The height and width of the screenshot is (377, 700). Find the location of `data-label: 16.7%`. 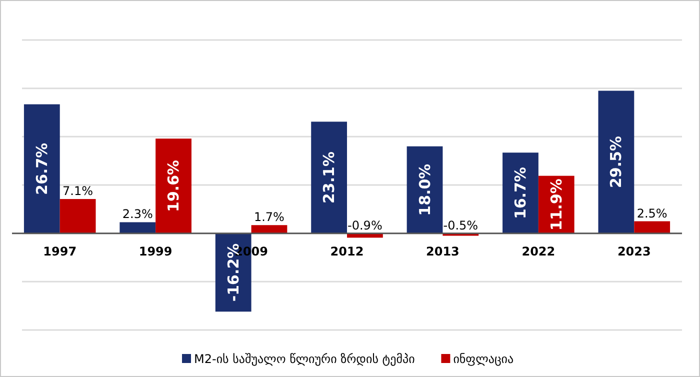

data-label: 16.7% is located at coordinates (520, 192).